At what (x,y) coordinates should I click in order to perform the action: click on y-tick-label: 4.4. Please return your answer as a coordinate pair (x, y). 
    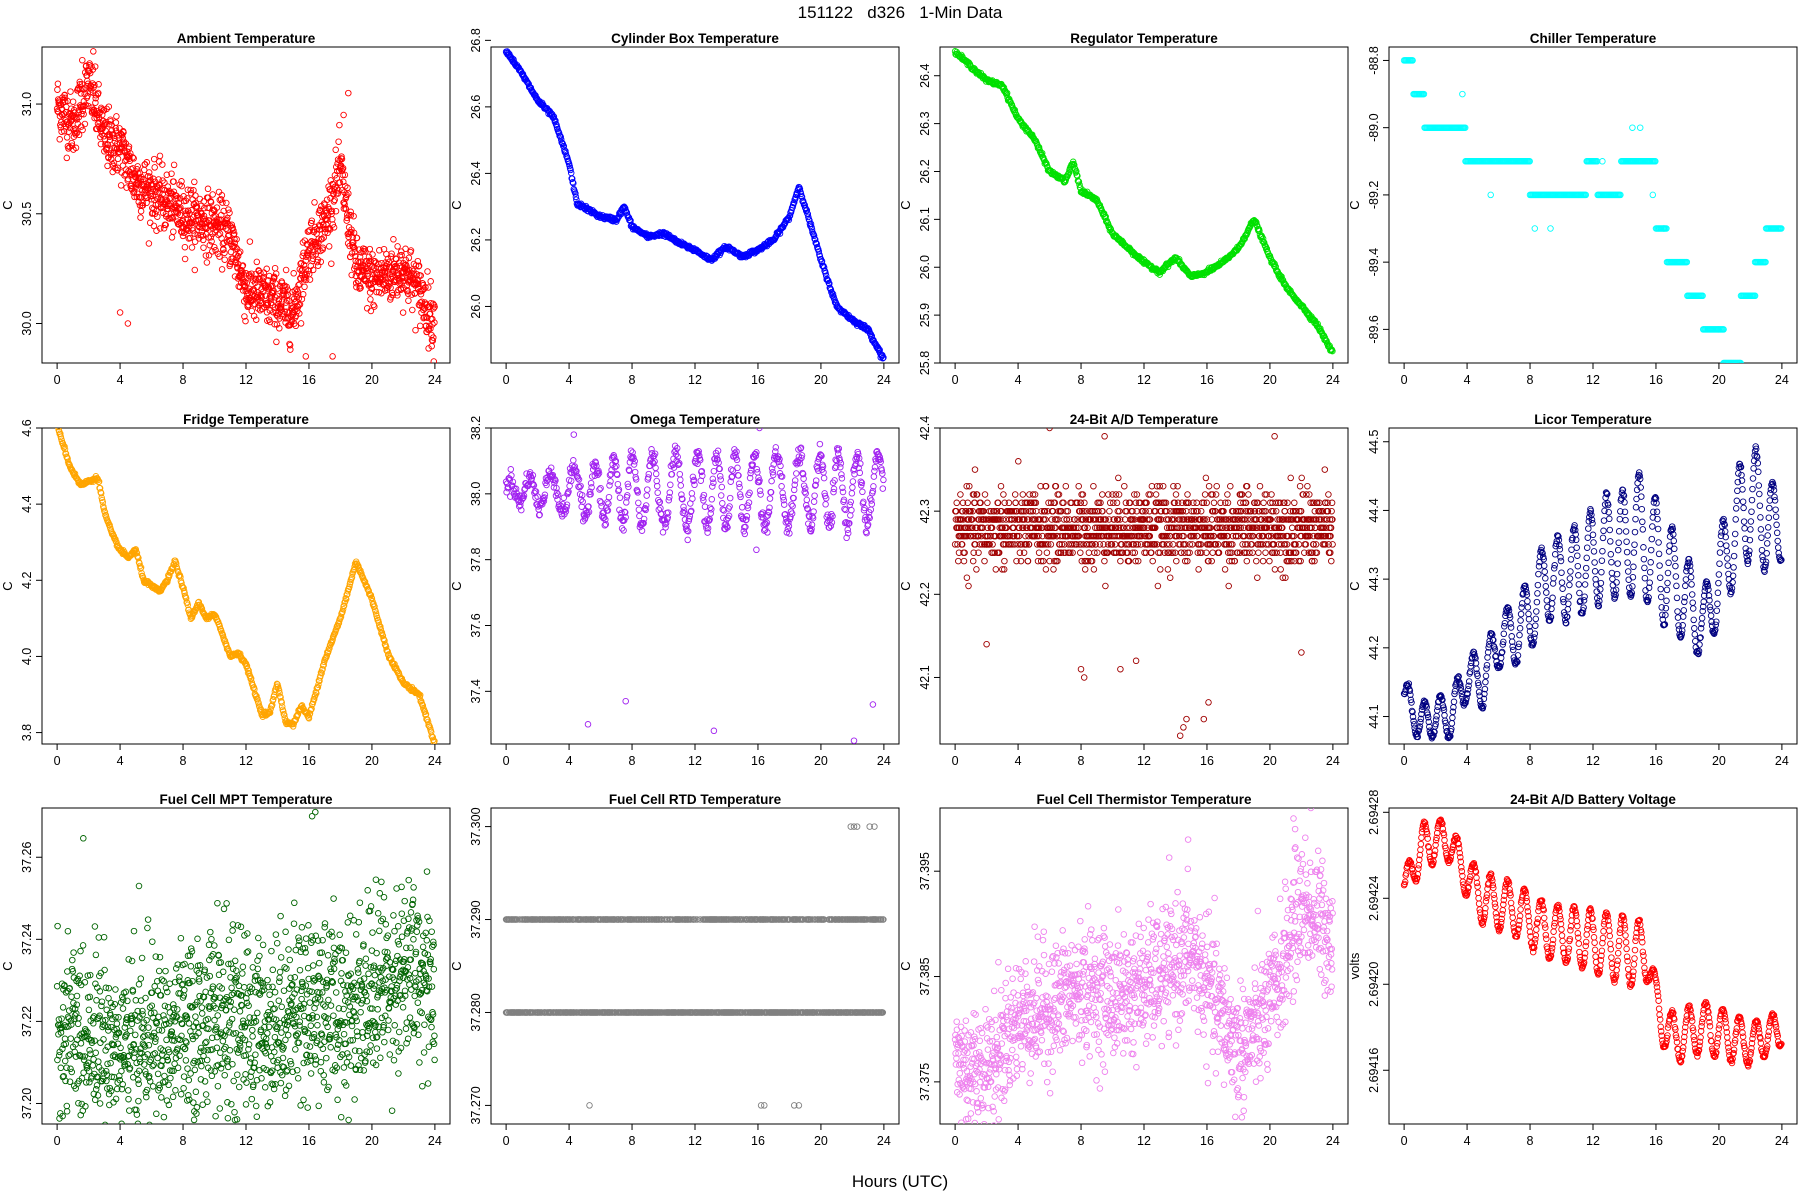
    Looking at the image, I should click on (27, 503).